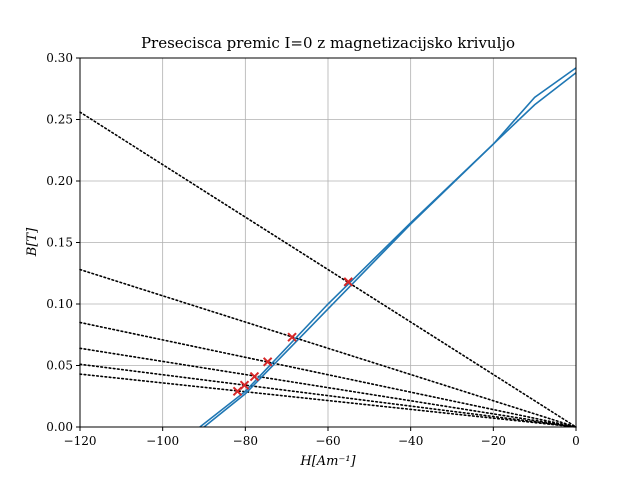 The width and height of the screenshot is (640, 480). I want to click on y-tick-label: 0.00, so click(59, 427).